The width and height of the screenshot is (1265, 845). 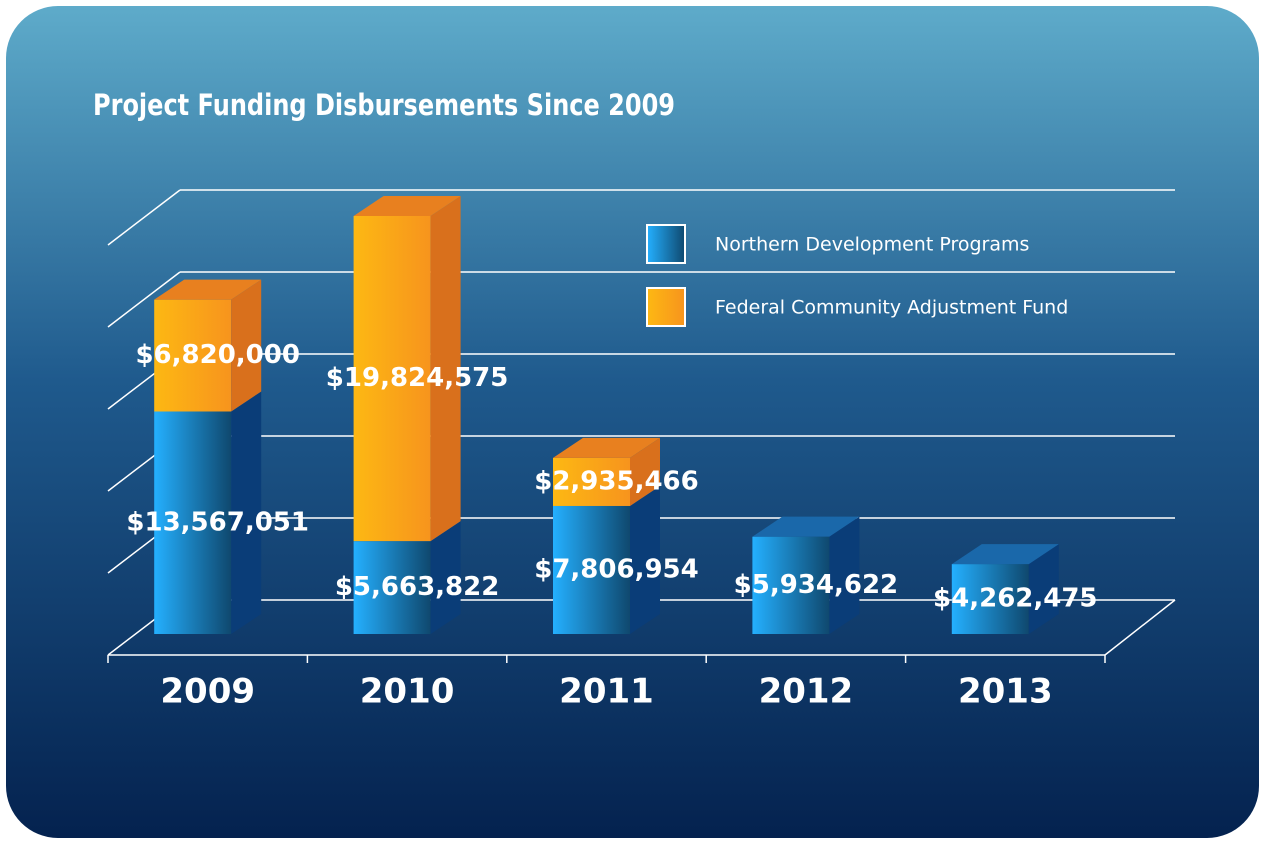 I want to click on chart-title: Project Funding Disbursements Since 2009, so click(x=384, y=105).